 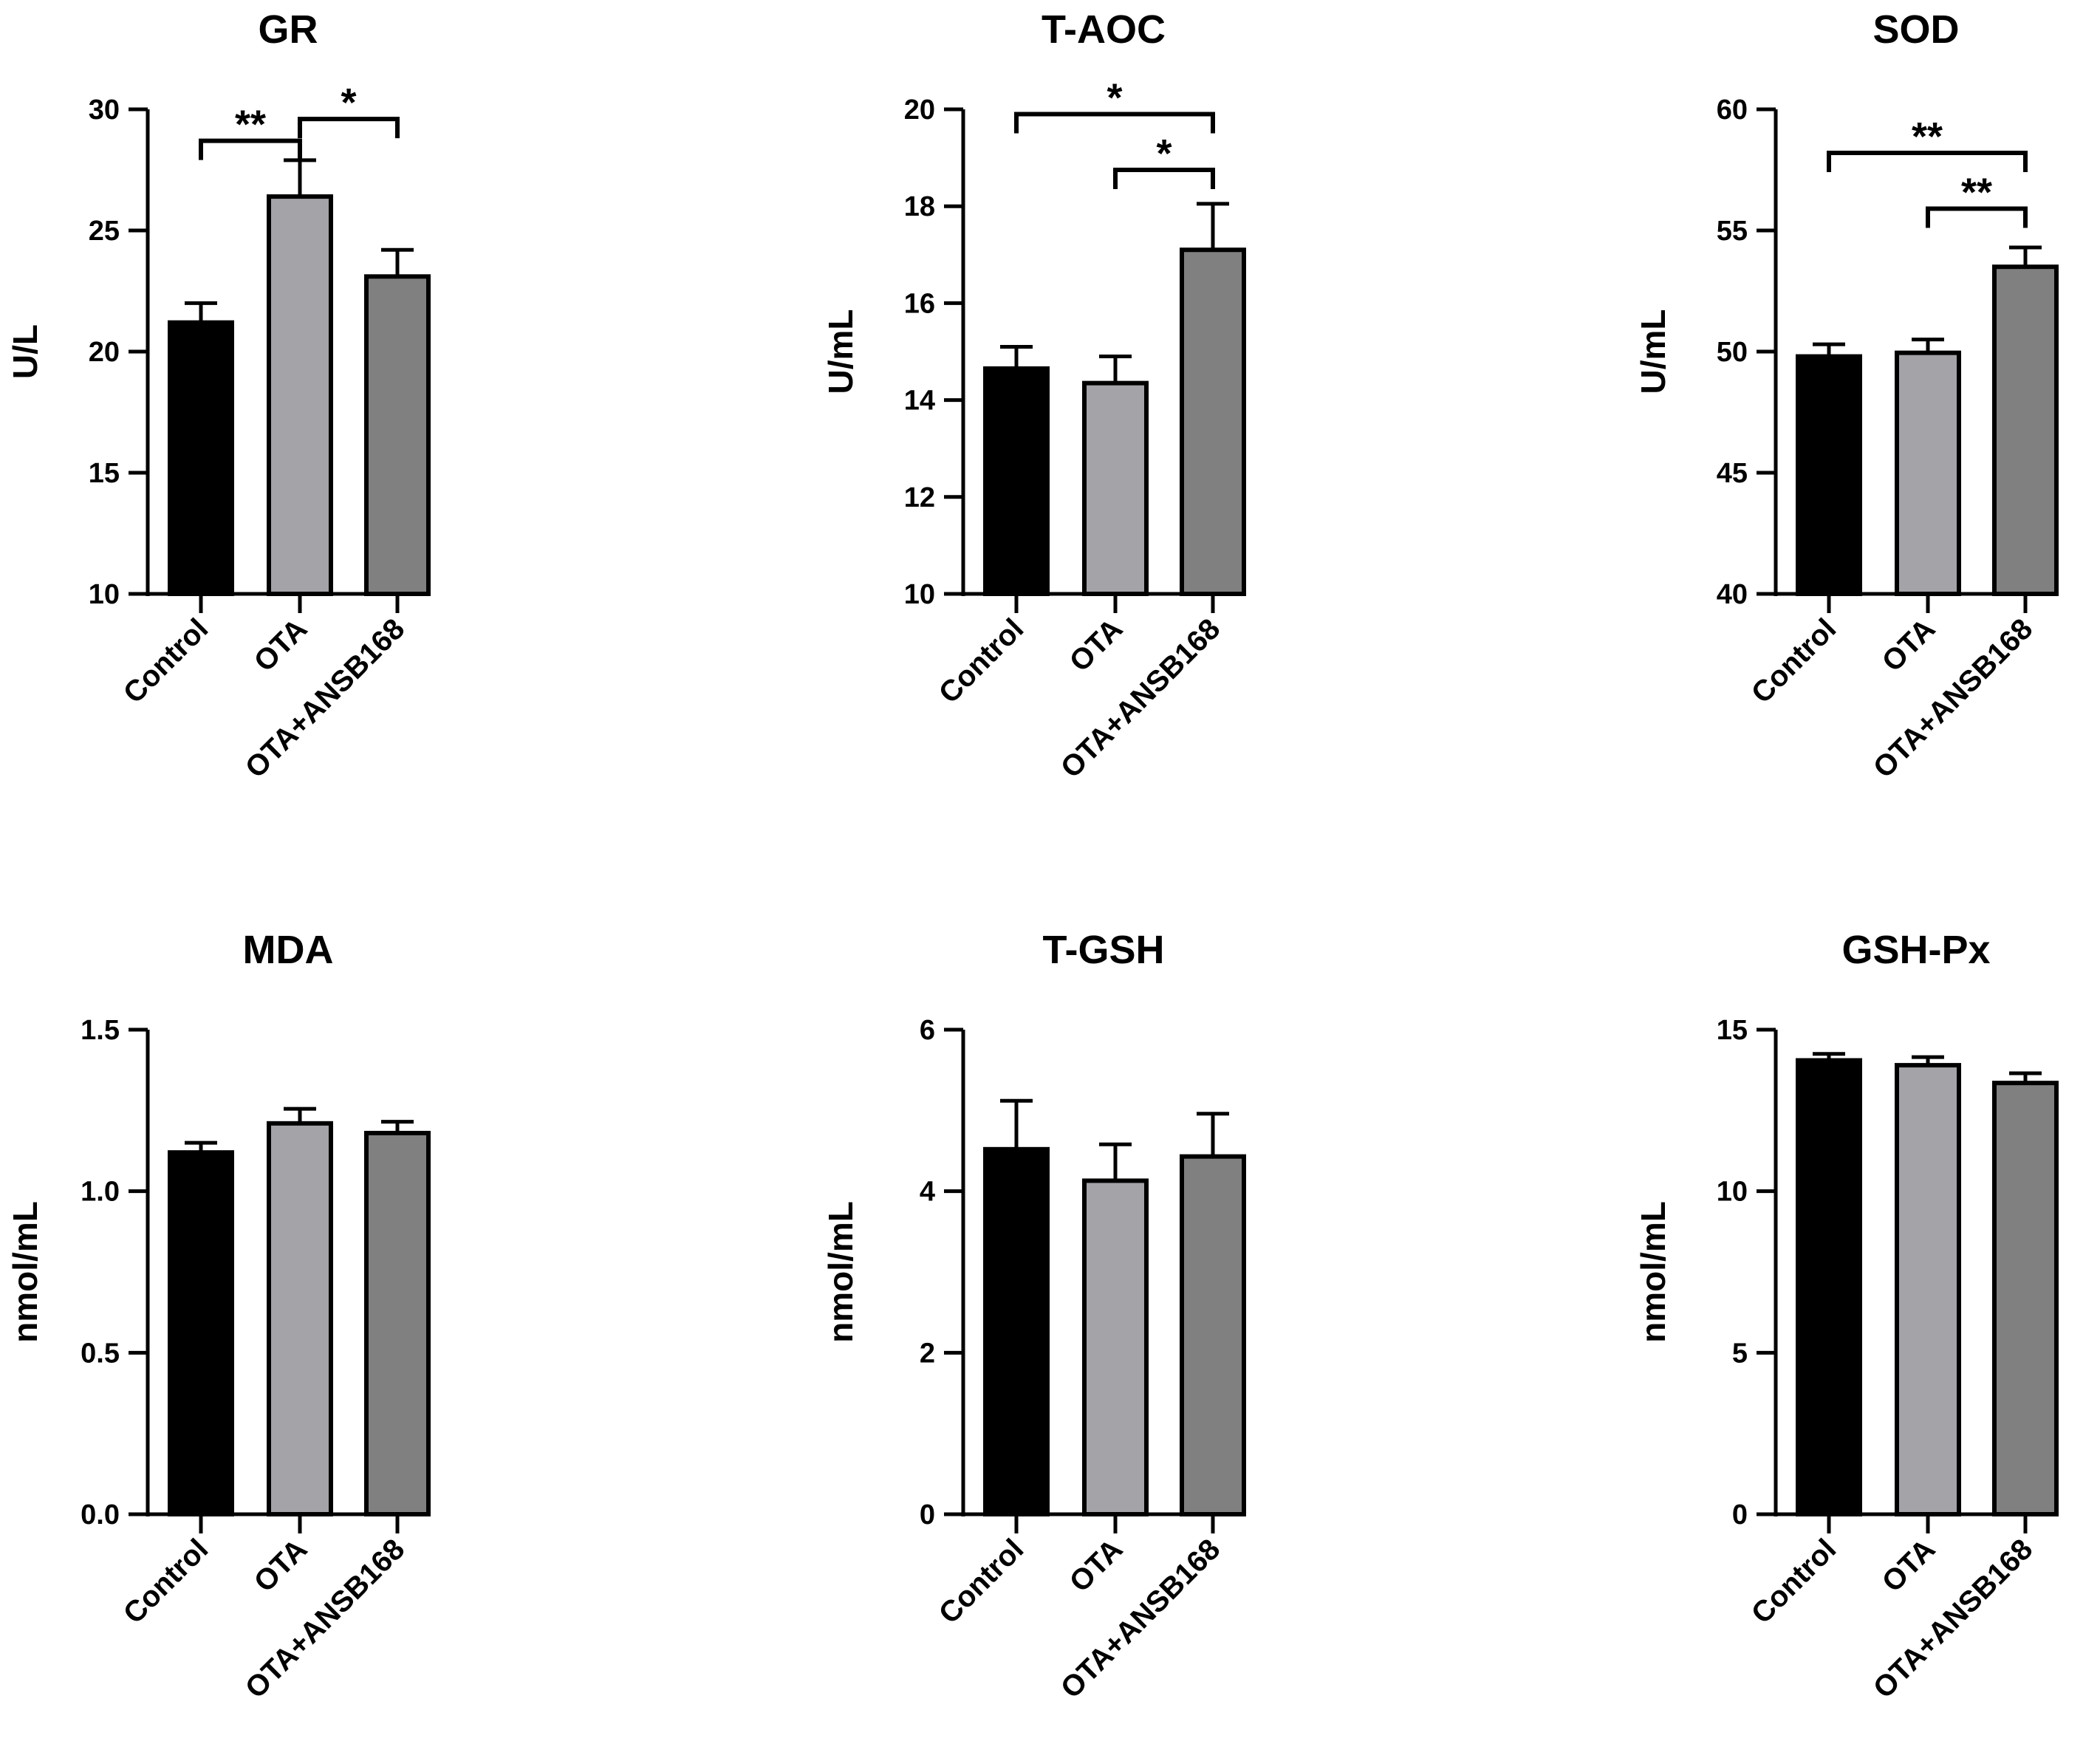 What do you see at coordinates (919, 401) in the screenshot?
I see `y-tick-label: 14` at bounding box center [919, 401].